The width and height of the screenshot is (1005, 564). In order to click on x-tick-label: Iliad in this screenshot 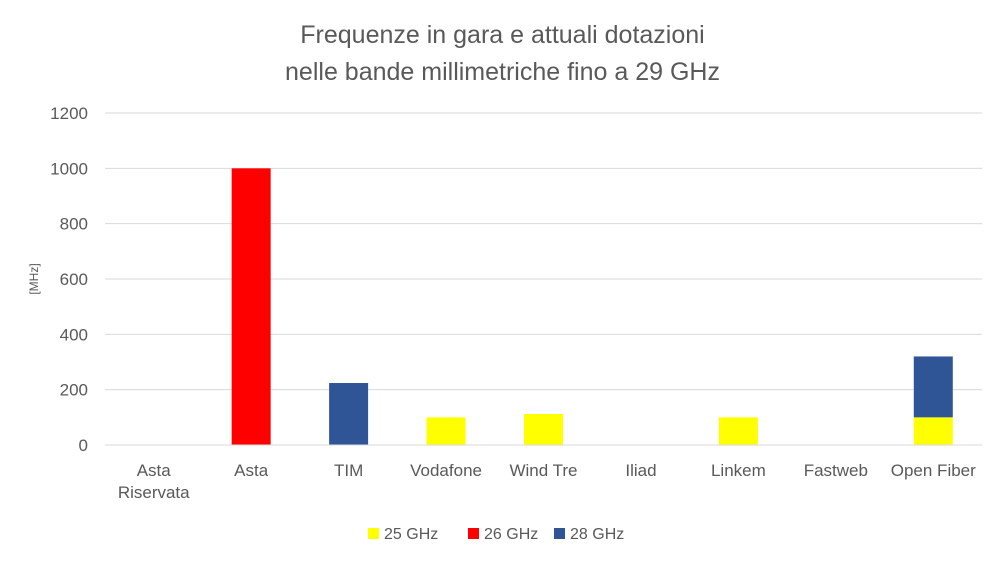, I will do `click(640, 470)`.